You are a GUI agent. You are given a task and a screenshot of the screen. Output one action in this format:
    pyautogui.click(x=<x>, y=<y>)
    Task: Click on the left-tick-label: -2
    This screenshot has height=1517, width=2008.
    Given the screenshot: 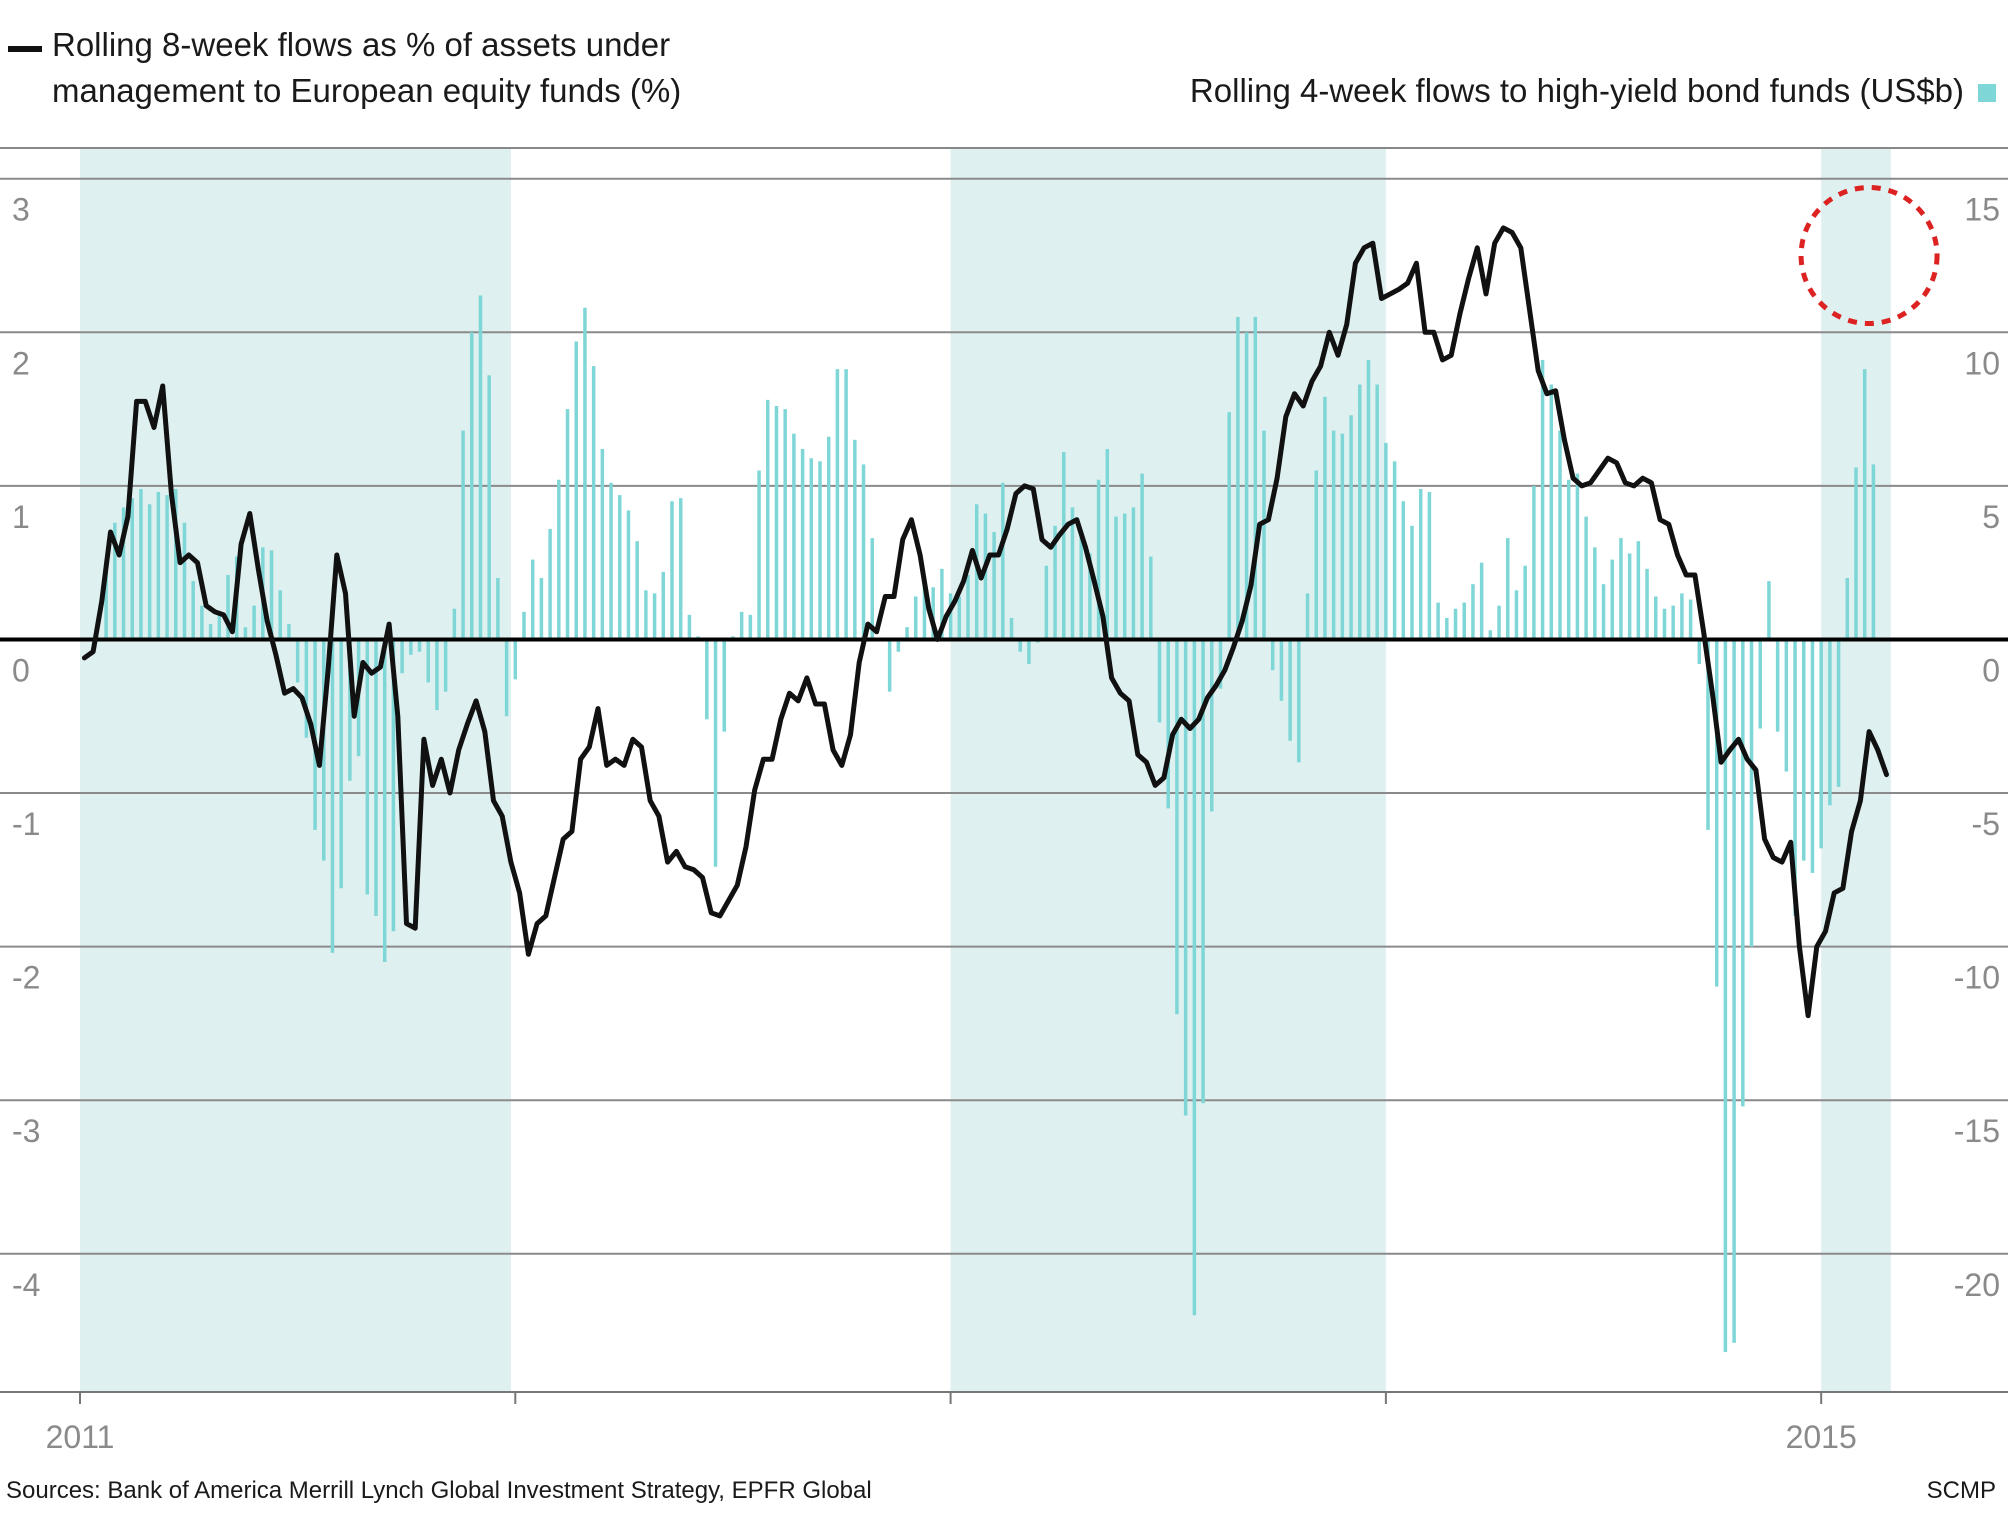 What is the action you would take?
    pyautogui.click(x=26, y=978)
    